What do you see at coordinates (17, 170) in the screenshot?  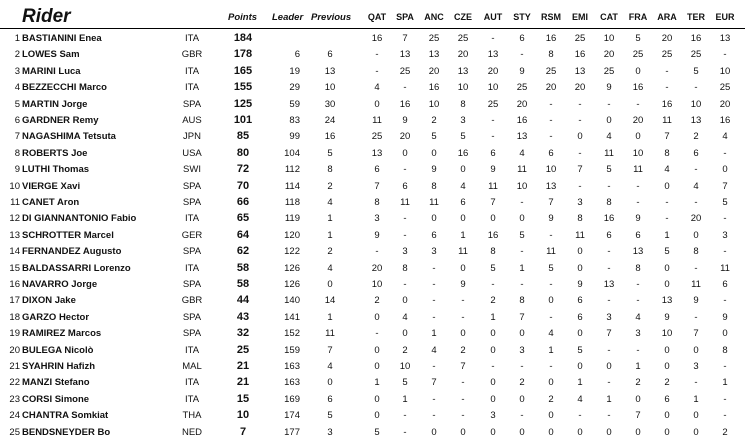 I see `position-cell: 9` at bounding box center [17, 170].